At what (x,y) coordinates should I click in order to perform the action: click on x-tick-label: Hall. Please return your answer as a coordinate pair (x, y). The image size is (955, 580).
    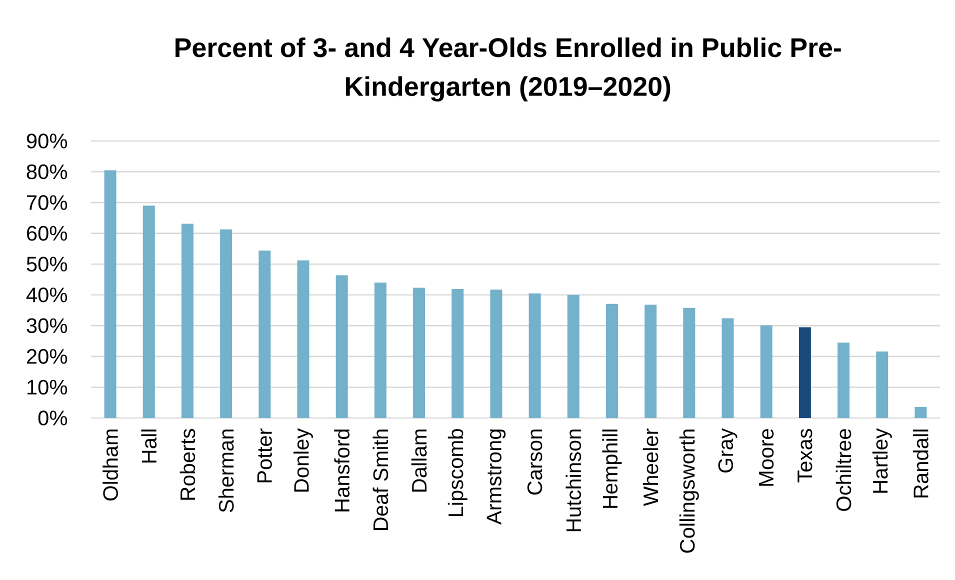
    Looking at the image, I should click on (149, 446).